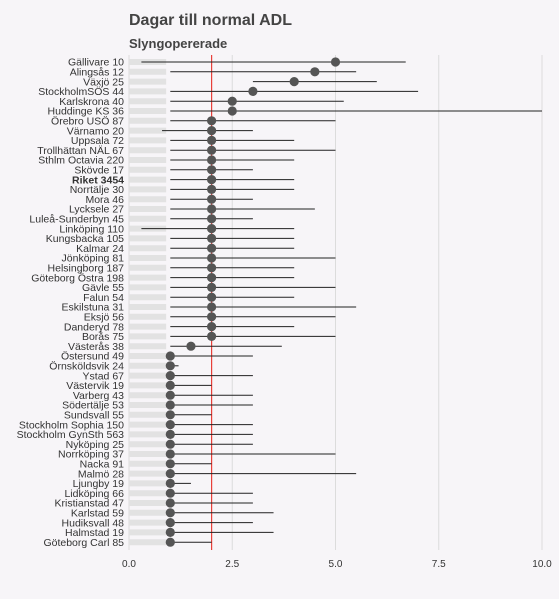 Image resolution: width=559 pixels, height=599 pixels. I want to click on chart-subtitle: Slyngopererade, so click(178, 43).